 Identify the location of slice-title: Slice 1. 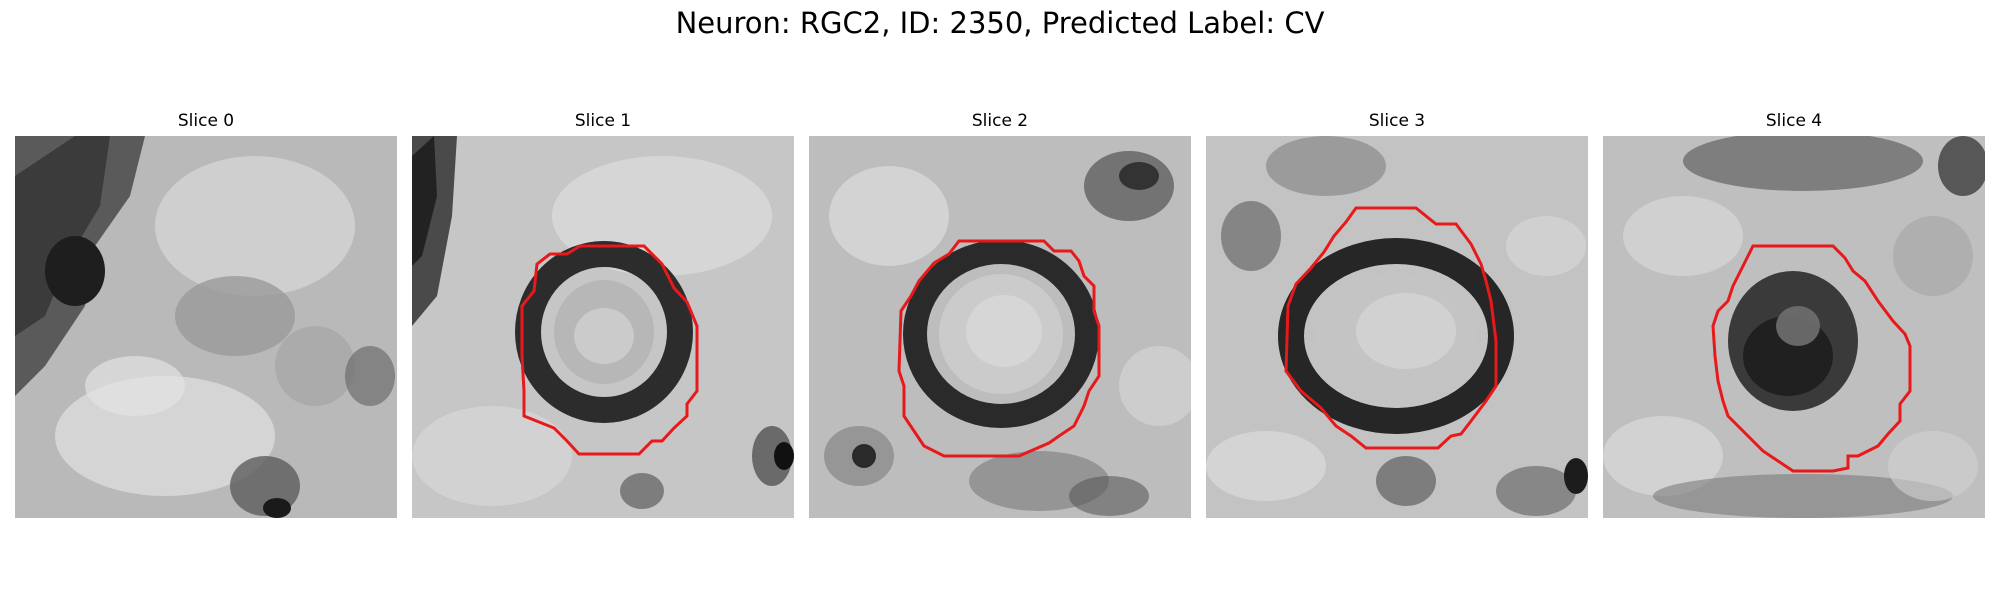
(603, 121).